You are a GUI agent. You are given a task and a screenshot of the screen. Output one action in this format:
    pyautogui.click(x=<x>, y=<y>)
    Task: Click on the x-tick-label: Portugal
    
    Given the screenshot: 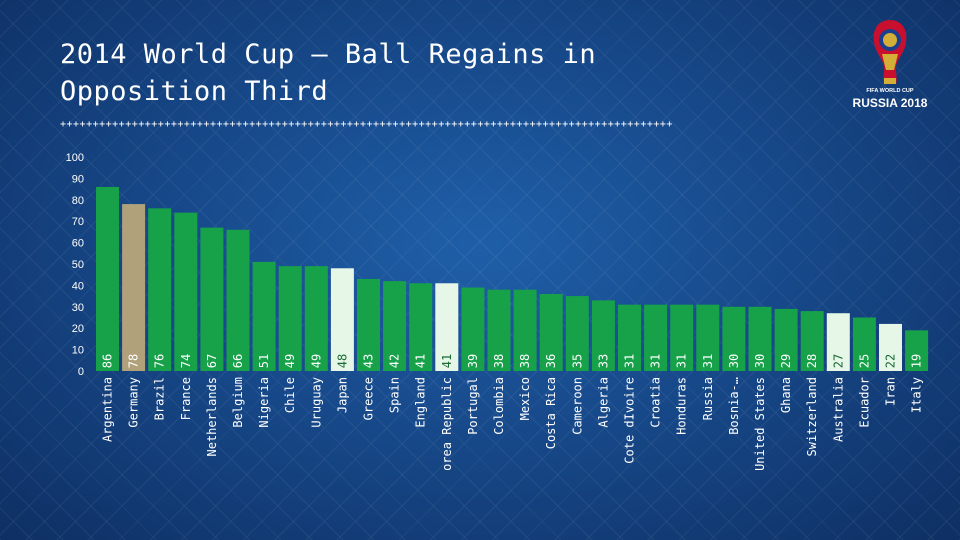 What is the action you would take?
    pyautogui.click(x=473, y=406)
    